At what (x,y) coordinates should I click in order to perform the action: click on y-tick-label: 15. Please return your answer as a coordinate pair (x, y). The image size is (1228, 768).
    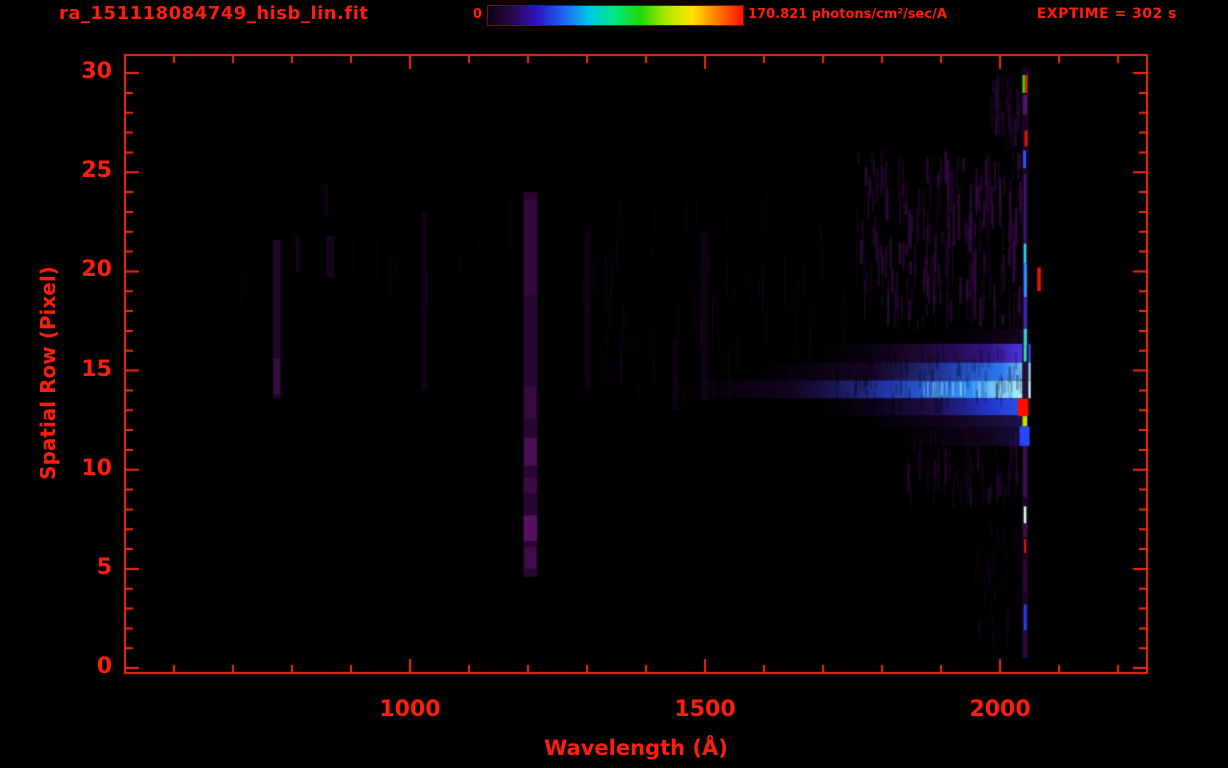
    Looking at the image, I should click on (96, 369).